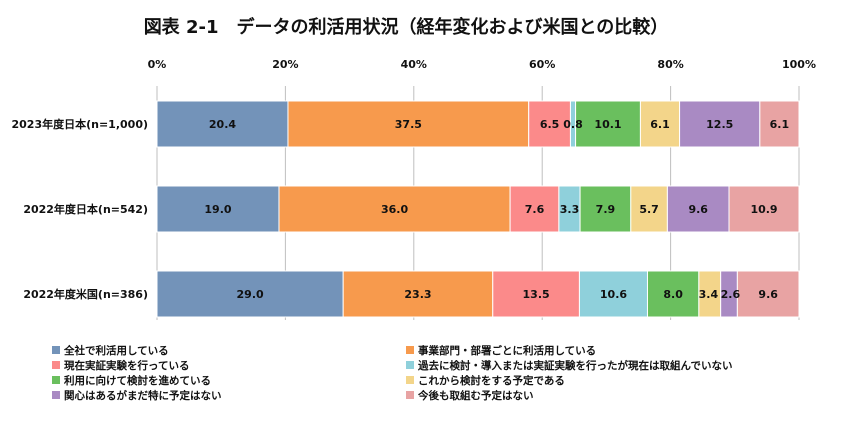 The height and width of the screenshot is (424, 848). What do you see at coordinates (137, 380) in the screenshot?
I see `legend-label: 利用に向けて検討を進めている` at bounding box center [137, 380].